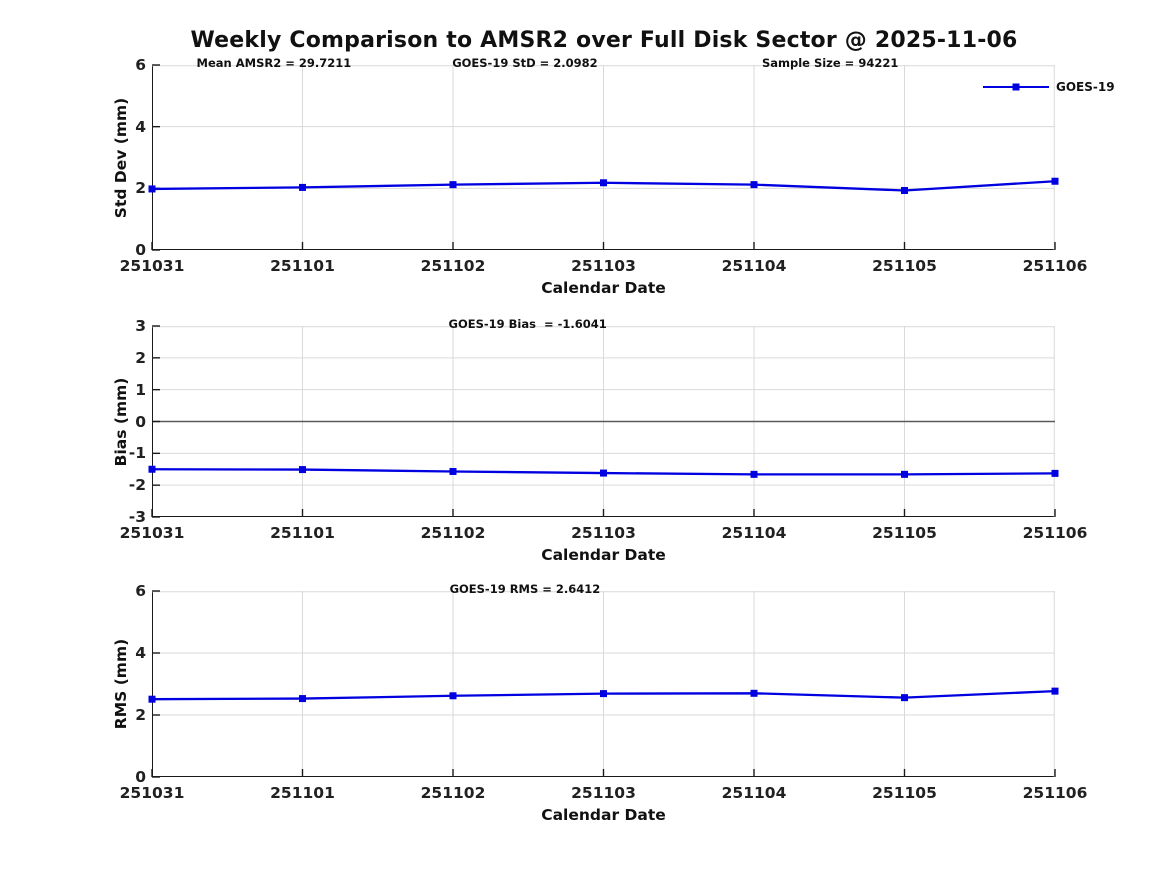  Describe the element at coordinates (137, 453) in the screenshot. I see `y-tick-label: -1` at that location.